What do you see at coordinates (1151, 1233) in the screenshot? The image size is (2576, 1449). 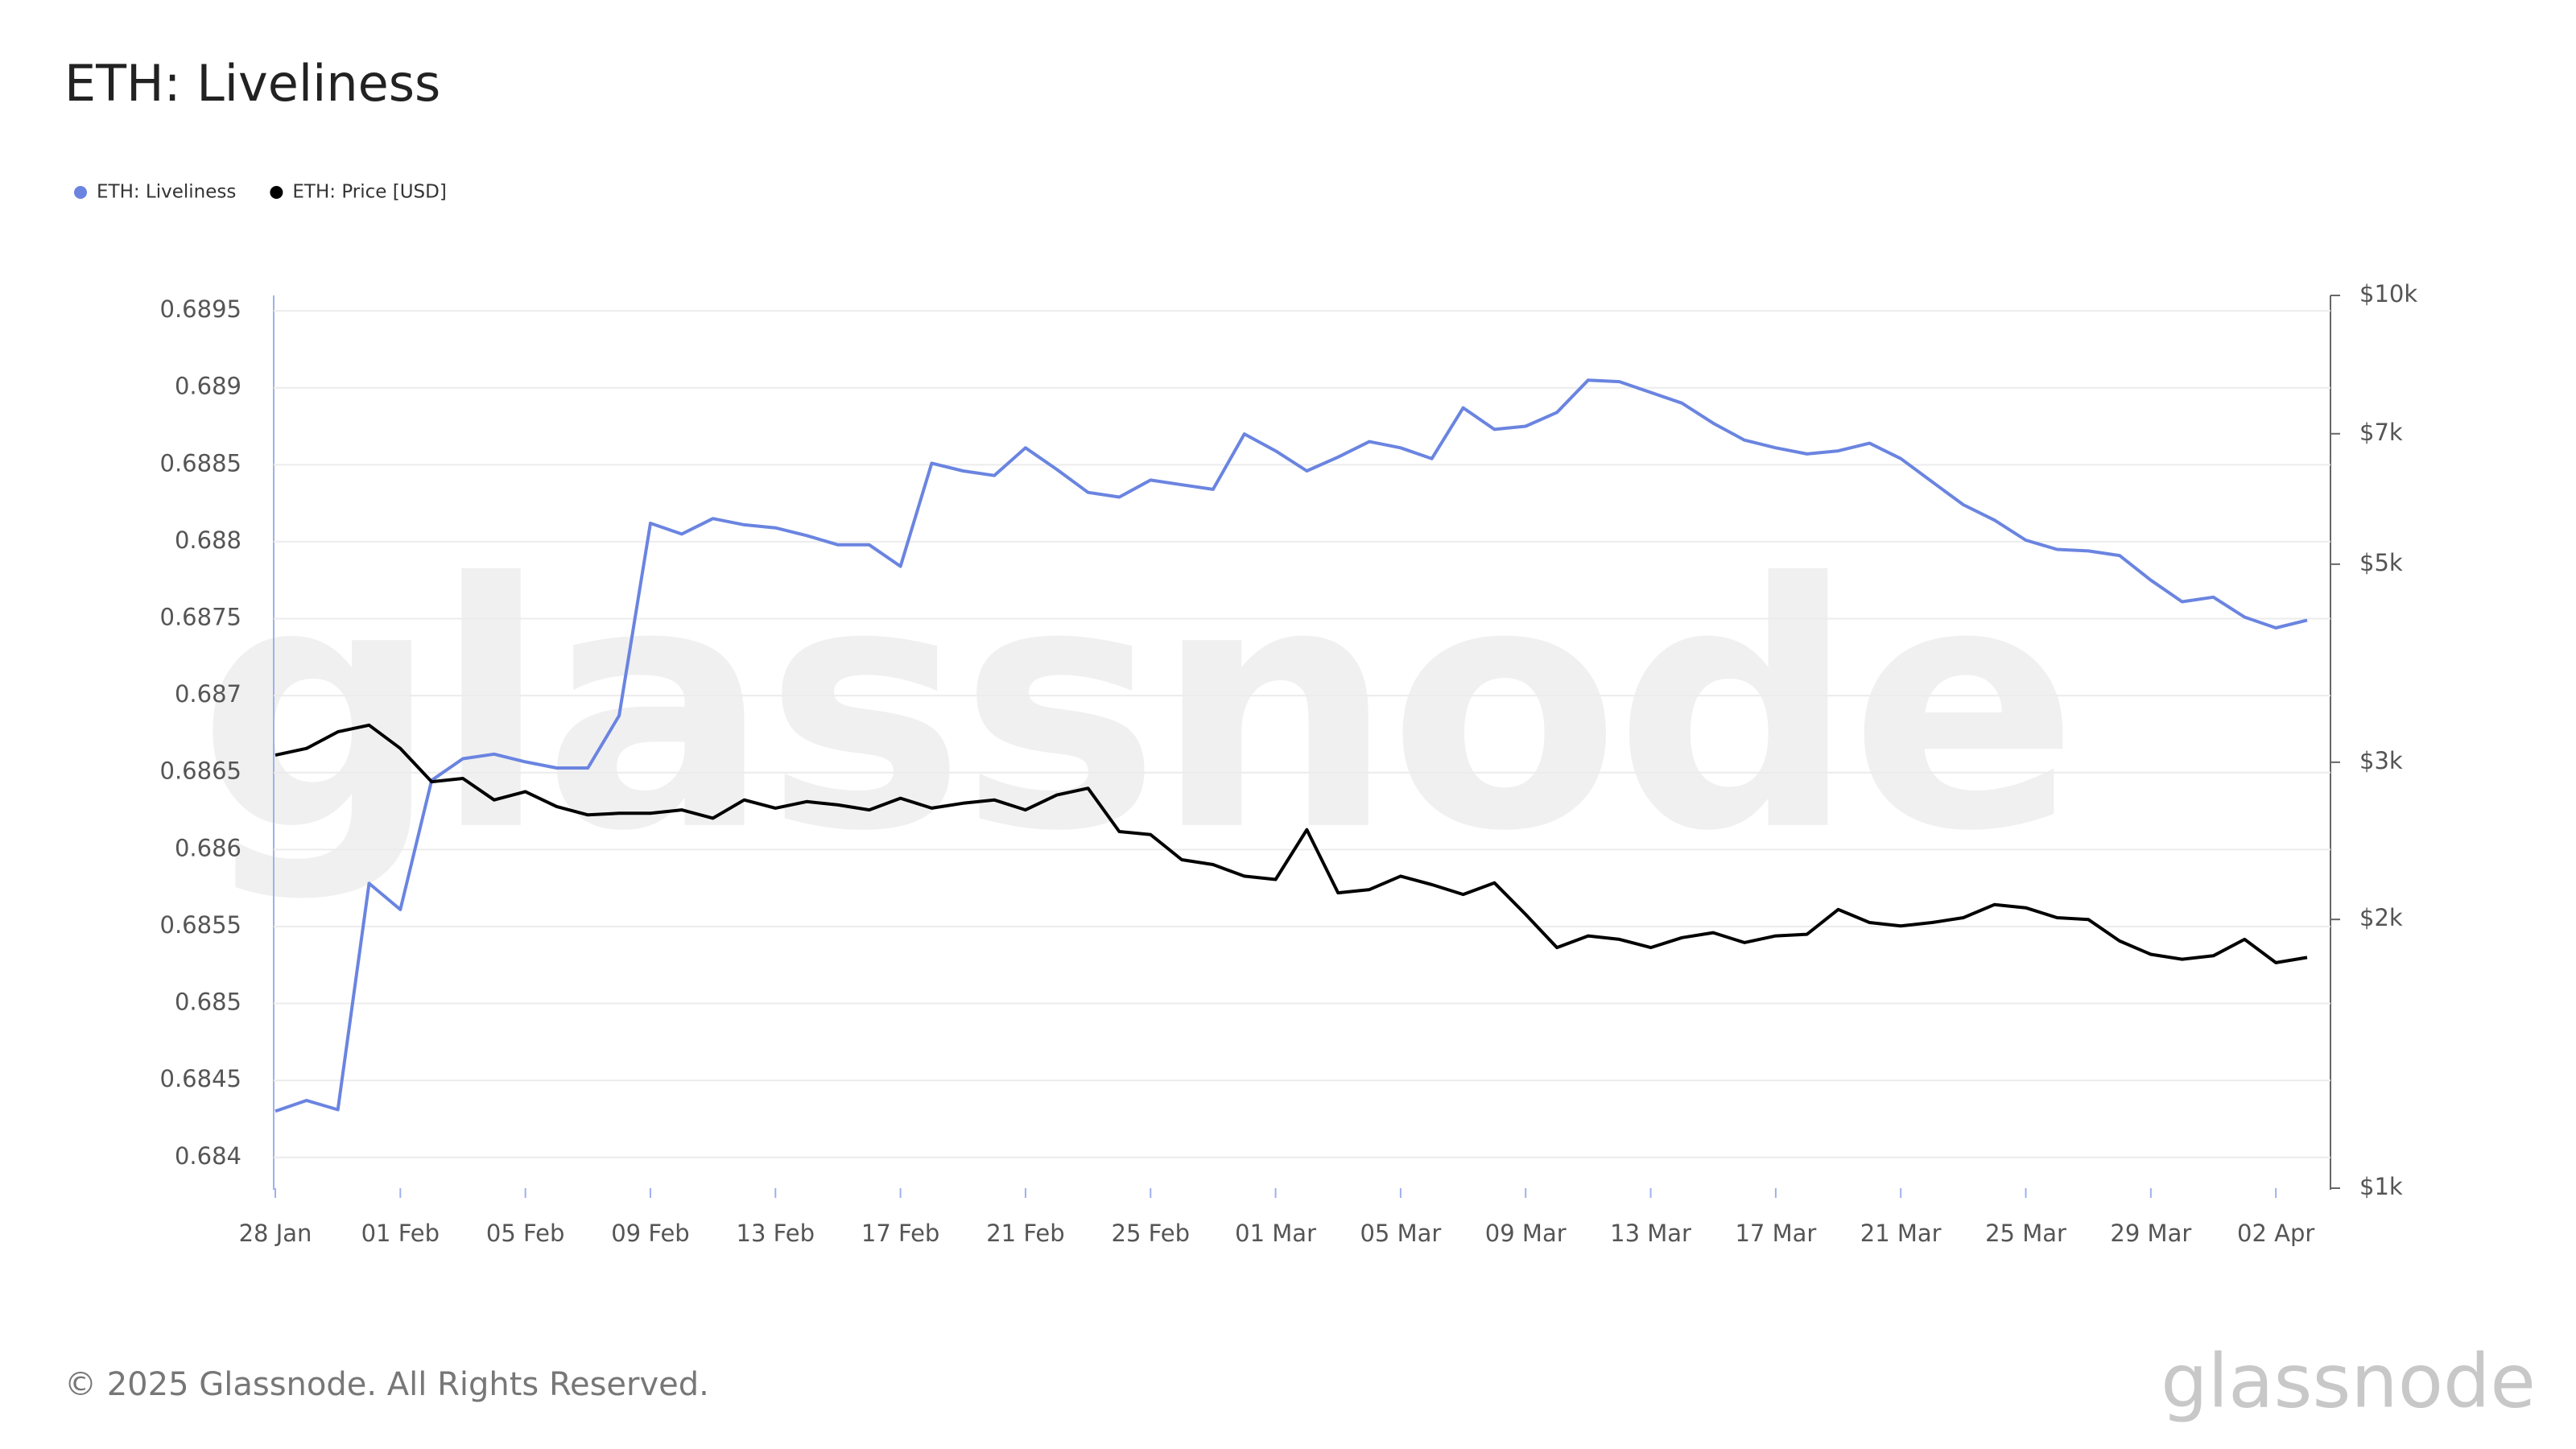 I see `x-tick-label: 25 Feb` at bounding box center [1151, 1233].